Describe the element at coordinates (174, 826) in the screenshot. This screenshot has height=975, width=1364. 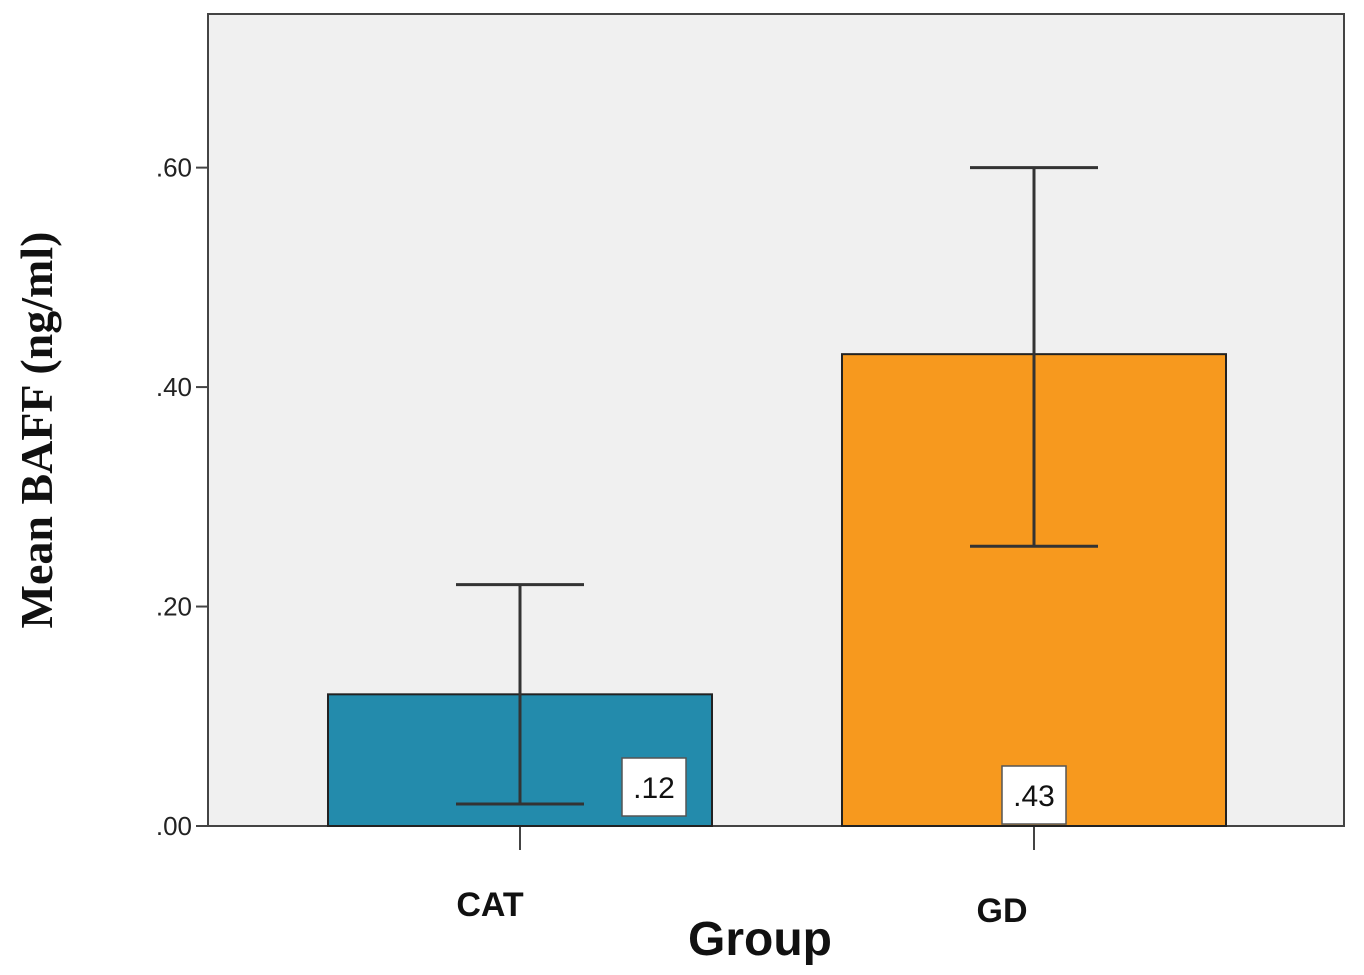
I see `y-tick-label: .00` at that location.